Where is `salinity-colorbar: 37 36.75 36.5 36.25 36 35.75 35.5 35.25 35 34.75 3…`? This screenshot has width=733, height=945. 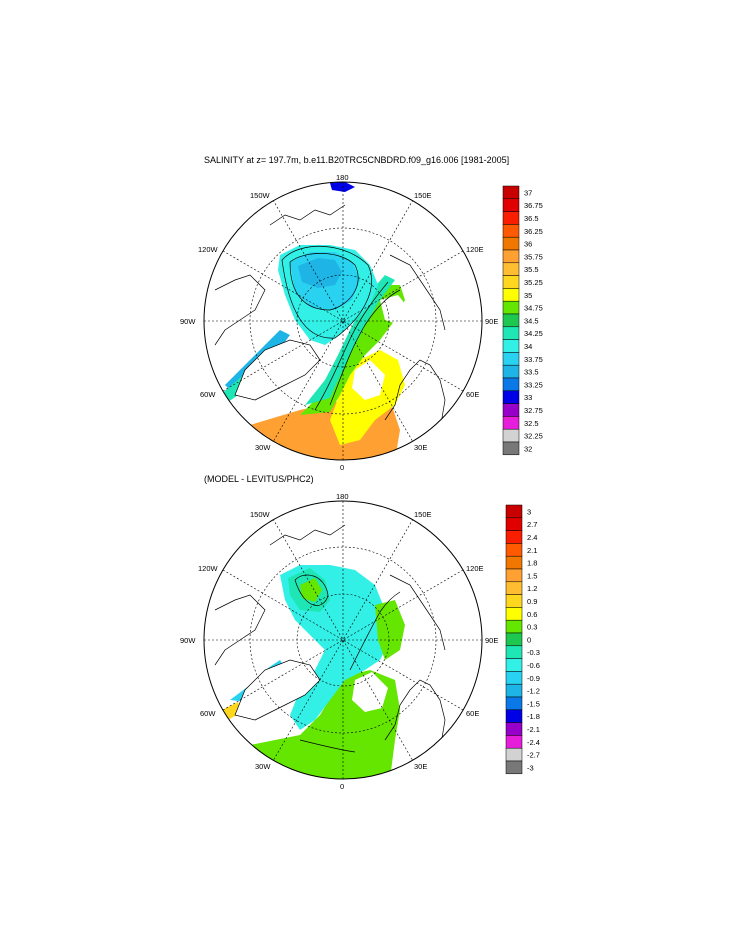
salinity-colorbar: 37 36.75 36.5 36.25 36 35.75 35.5 35.25 35 34.75 3… is located at coordinates (522, 320).